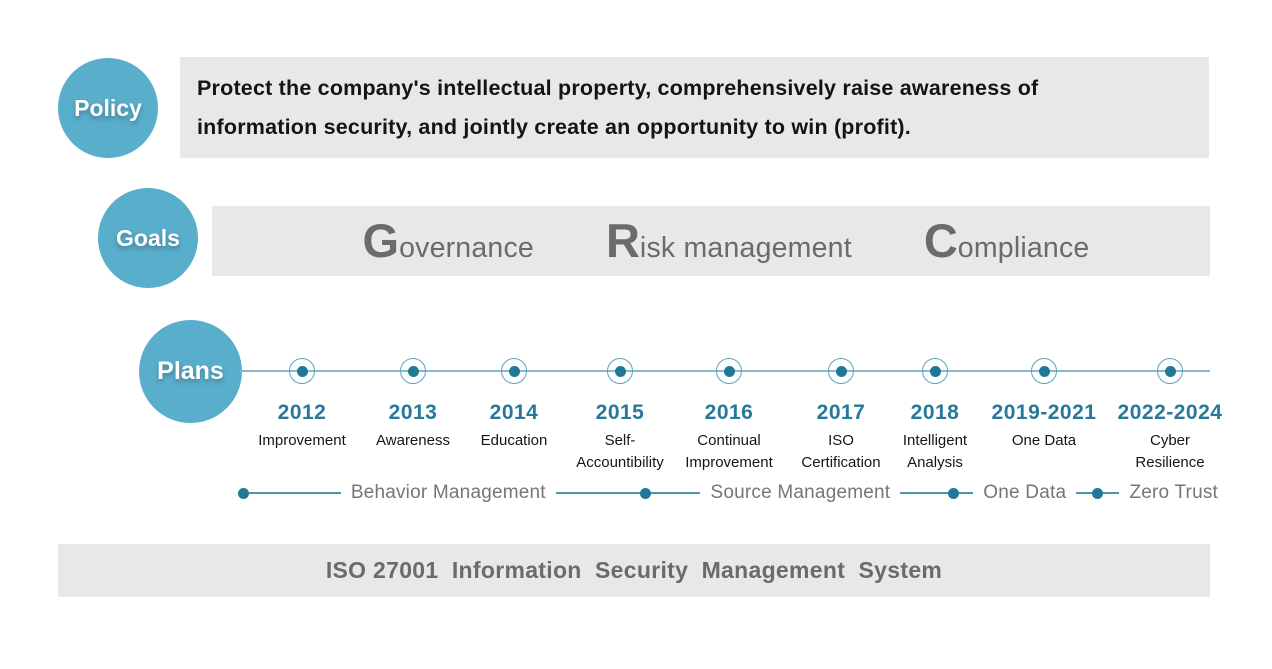 The width and height of the screenshot is (1272, 669). Describe the element at coordinates (800, 492) in the screenshot. I see `phase-label-source-management: Source Management` at that location.